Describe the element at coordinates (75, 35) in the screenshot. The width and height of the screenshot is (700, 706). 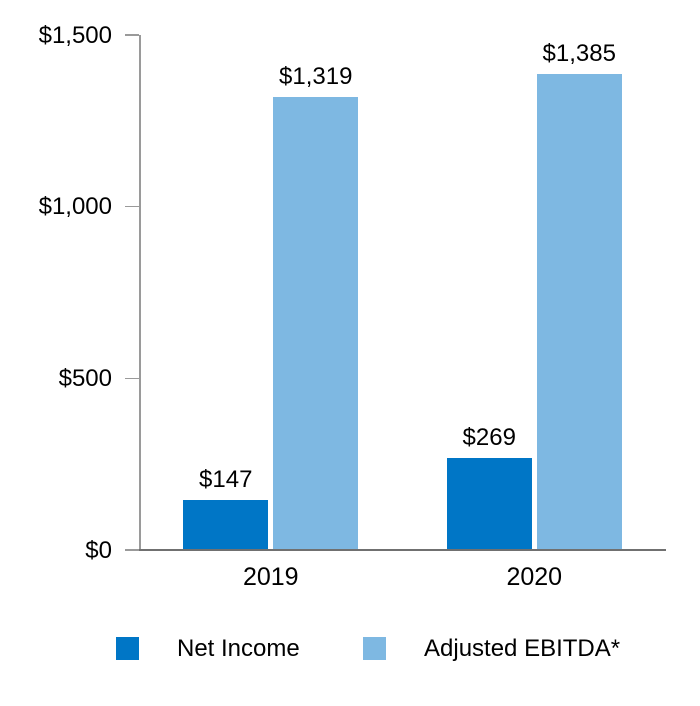
I see `y-tick-label-3: $1,500` at that location.